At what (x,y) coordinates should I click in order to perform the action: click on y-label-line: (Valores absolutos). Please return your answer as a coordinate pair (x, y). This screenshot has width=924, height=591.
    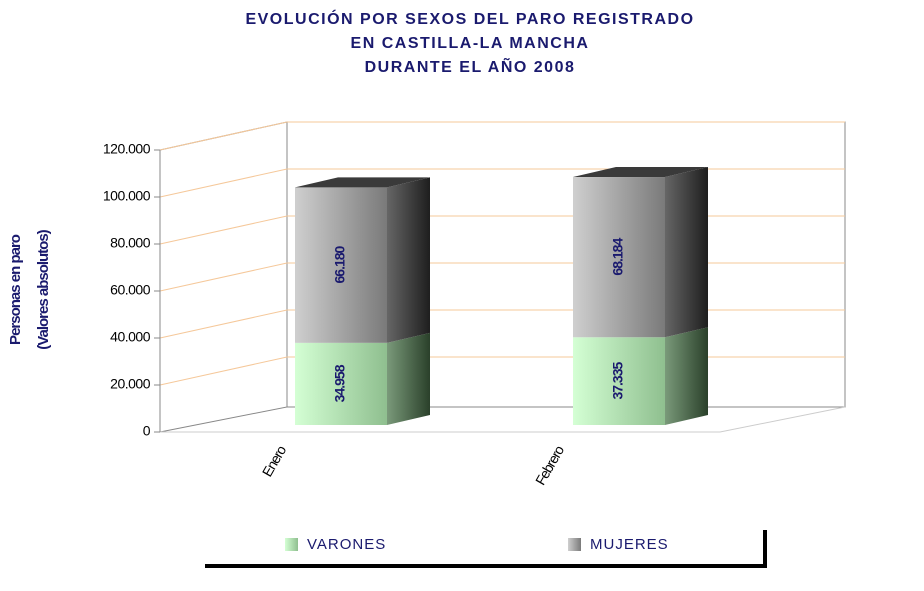
    Looking at the image, I should click on (43, 289).